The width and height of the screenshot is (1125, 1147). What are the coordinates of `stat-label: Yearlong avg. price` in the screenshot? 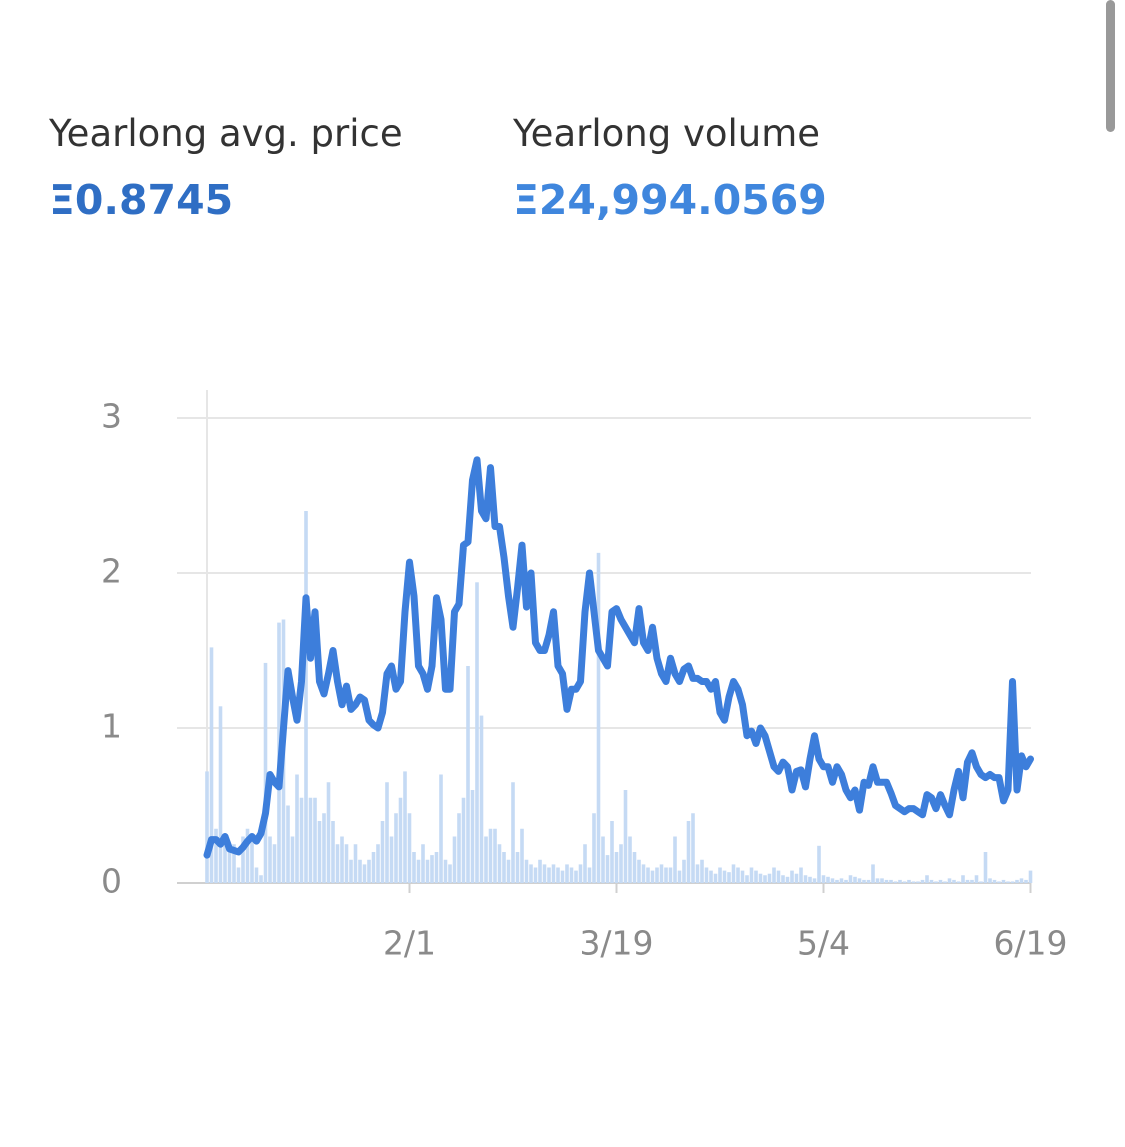 It's located at (226, 133).